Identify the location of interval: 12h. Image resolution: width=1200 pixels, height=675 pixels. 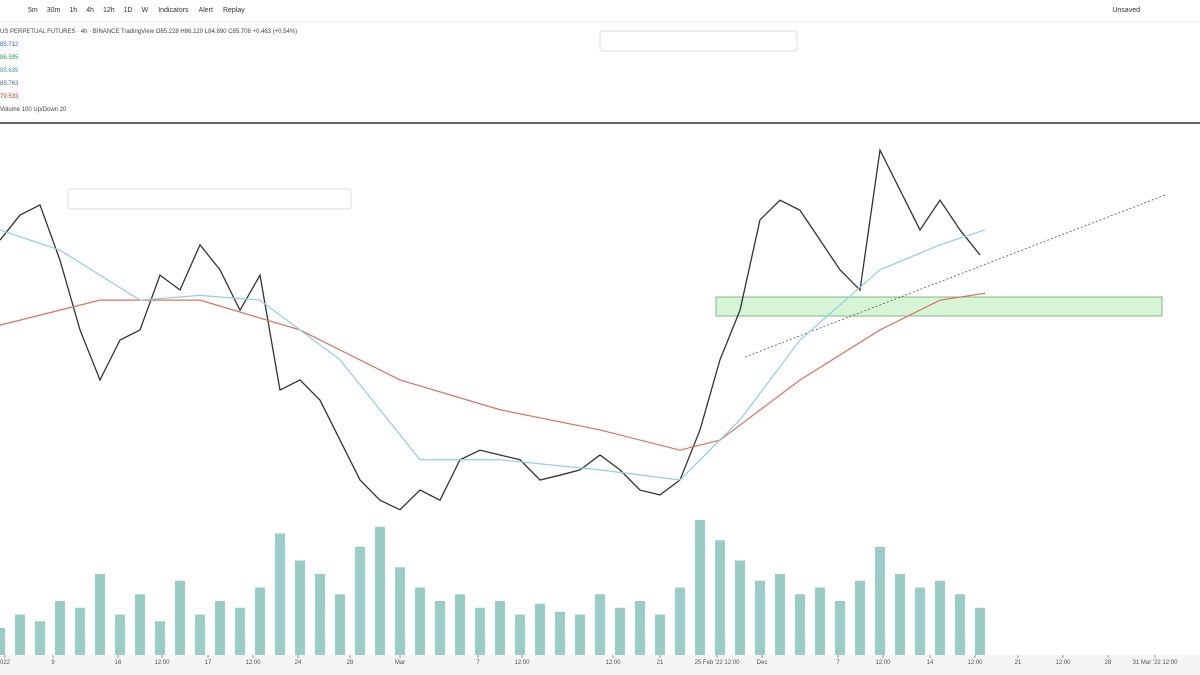
(108, 10).